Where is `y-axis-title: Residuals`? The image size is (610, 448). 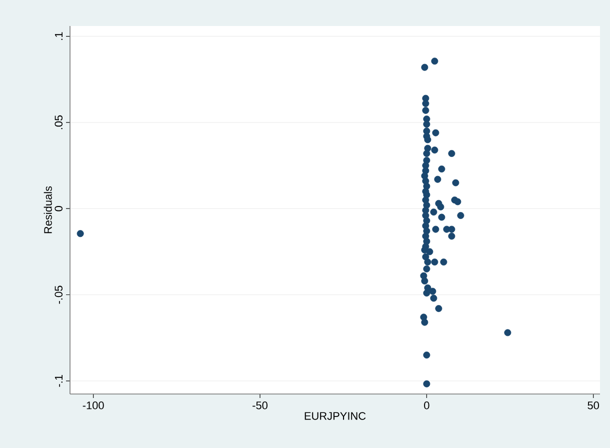
y-axis-title: Residuals is located at coordinates (48, 210).